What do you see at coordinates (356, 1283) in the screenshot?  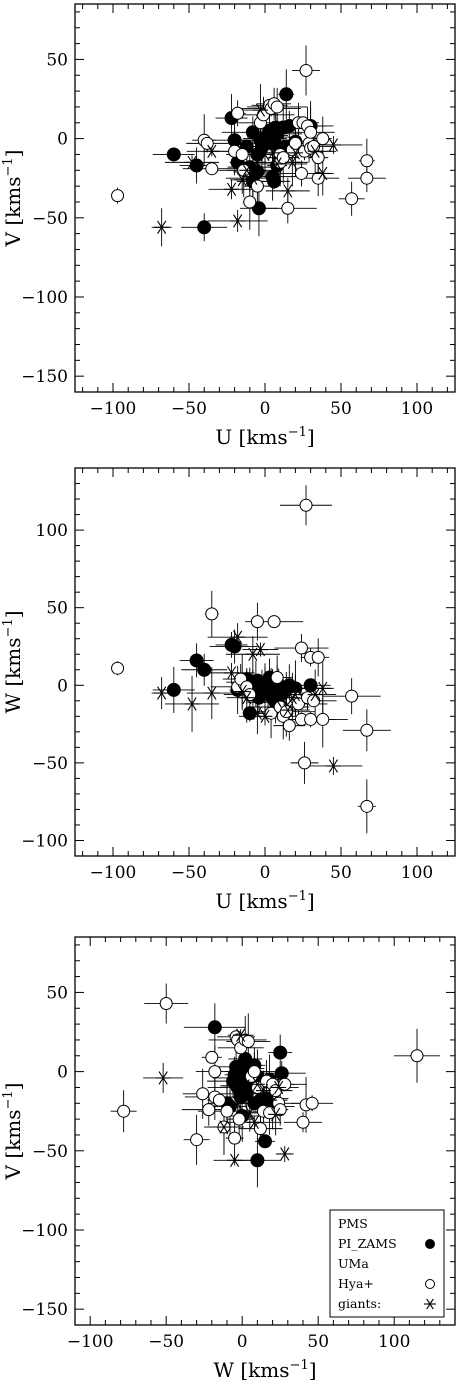 I see `legend-label: Hya+` at bounding box center [356, 1283].